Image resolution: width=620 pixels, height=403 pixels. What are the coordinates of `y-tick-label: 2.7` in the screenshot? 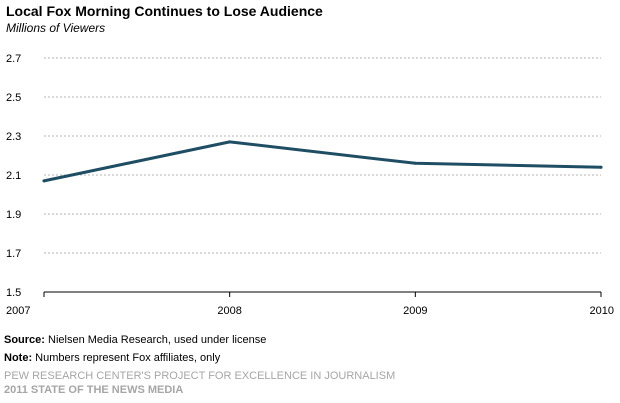 It's located at (13, 59).